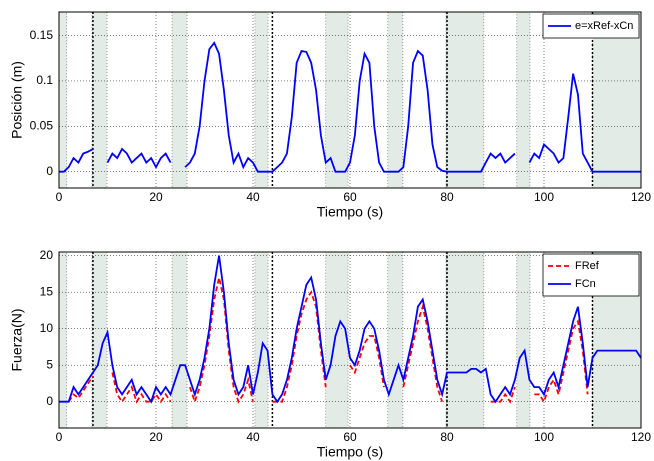  Describe the element at coordinates (47, 328) in the screenshot. I see `y-tick-label: 10` at that location.